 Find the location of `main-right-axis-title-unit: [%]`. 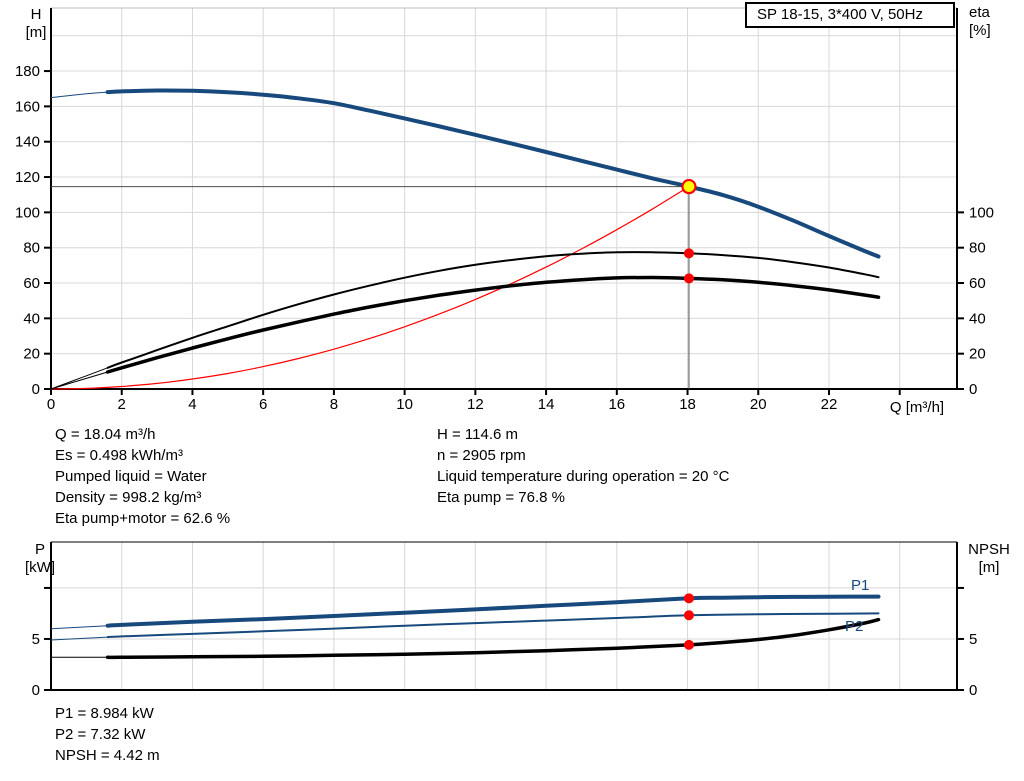

main-right-axis-title-unit: [%] is located at coordinates (980, 30).